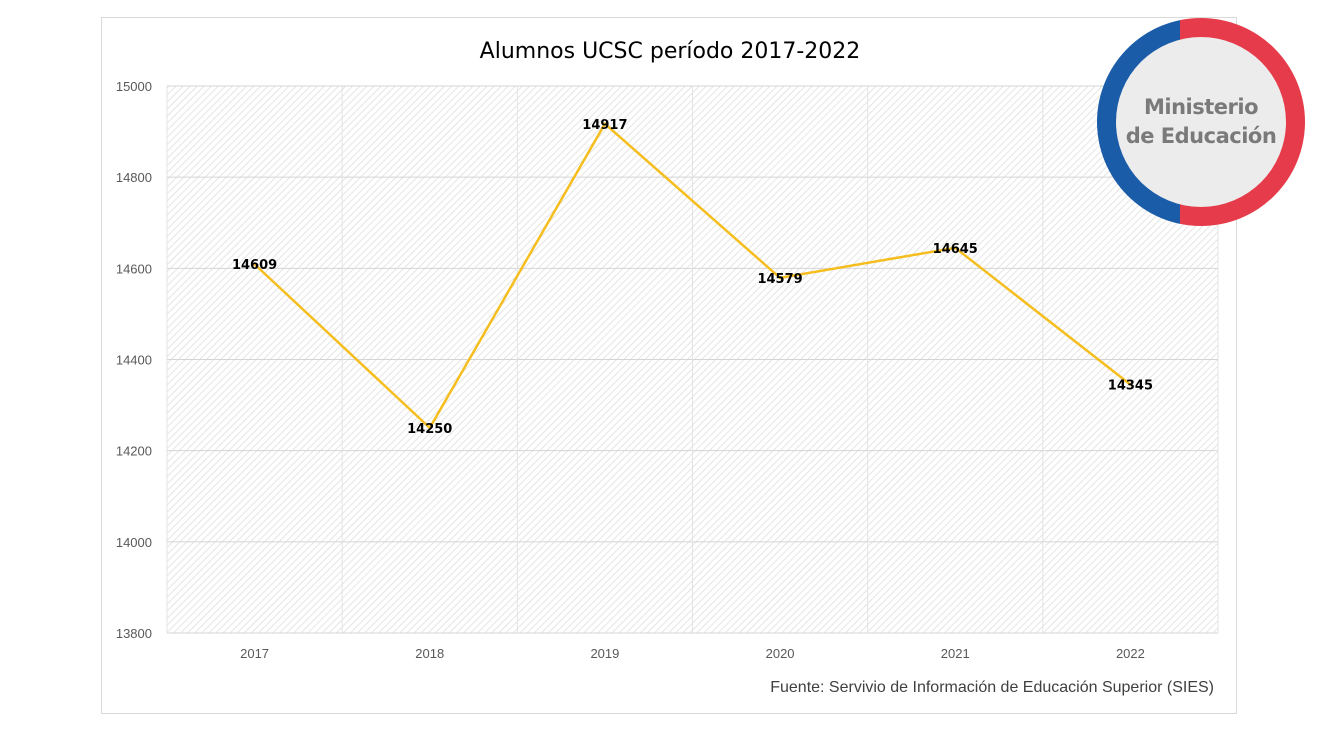 The image size is (1327, 736). Describe the element at coordinates (134, 451) in the screenshot. I see `y-tick-label: 14200` at that location.